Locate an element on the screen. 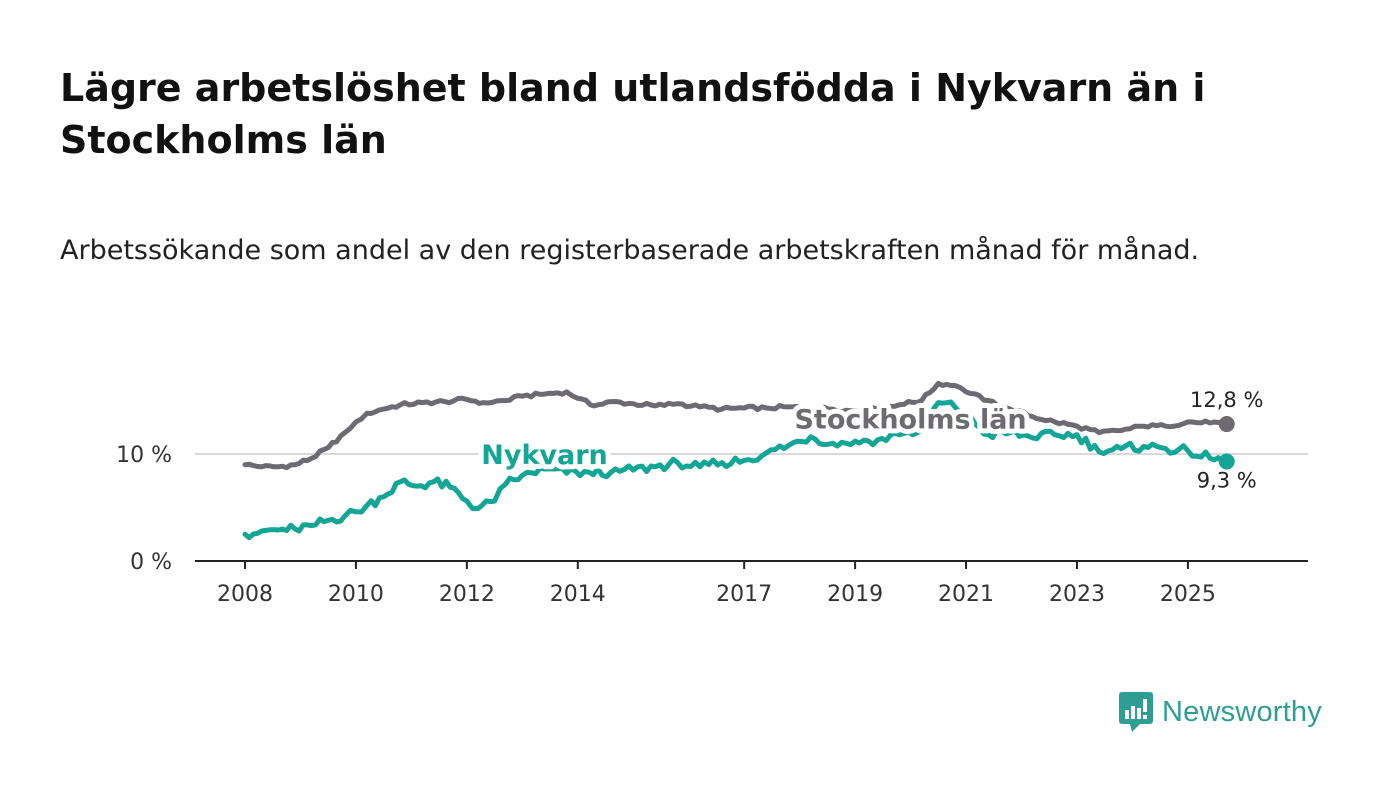 The image size is (1400, 794). series-line-nykvarn is located at coordinates (736, 470).